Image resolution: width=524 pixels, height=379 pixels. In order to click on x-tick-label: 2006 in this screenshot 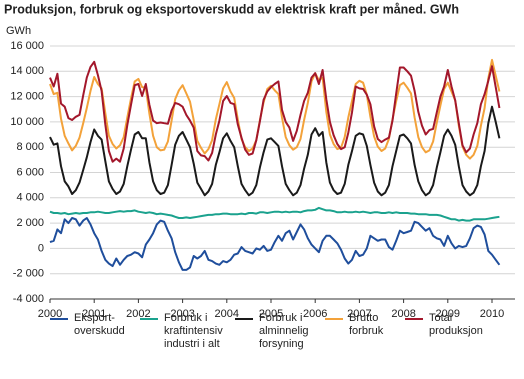, I will do `click(315, 314)`.